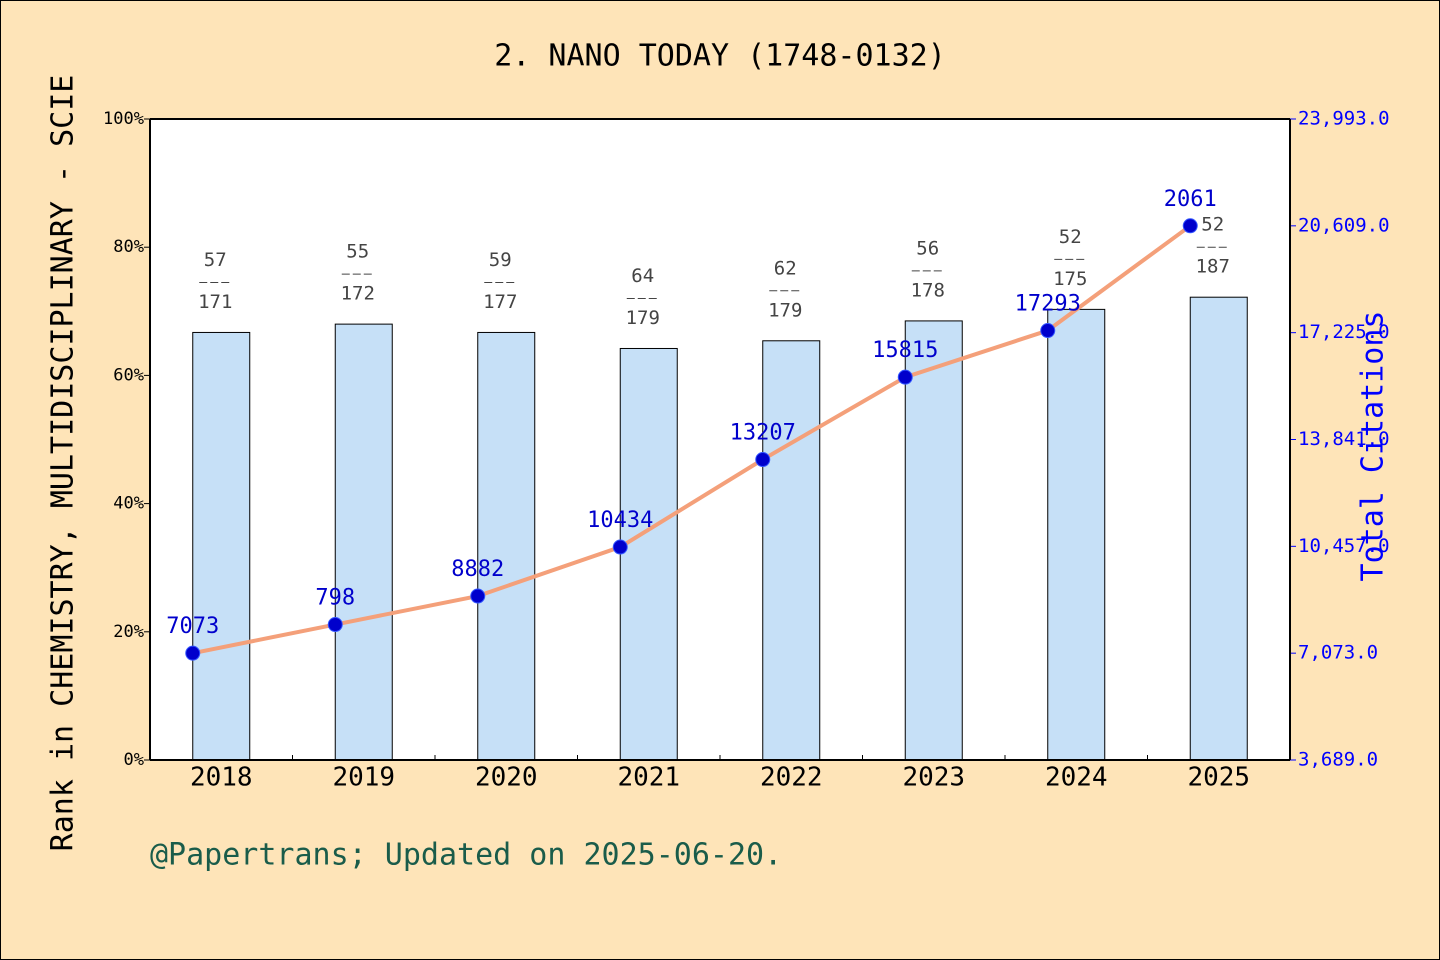 This screenshot has width=1440, height=960. Describe the element at coordinates (1344, 546) in the screenshot. I see `y2-tick-label: 10,457.0` at that location.